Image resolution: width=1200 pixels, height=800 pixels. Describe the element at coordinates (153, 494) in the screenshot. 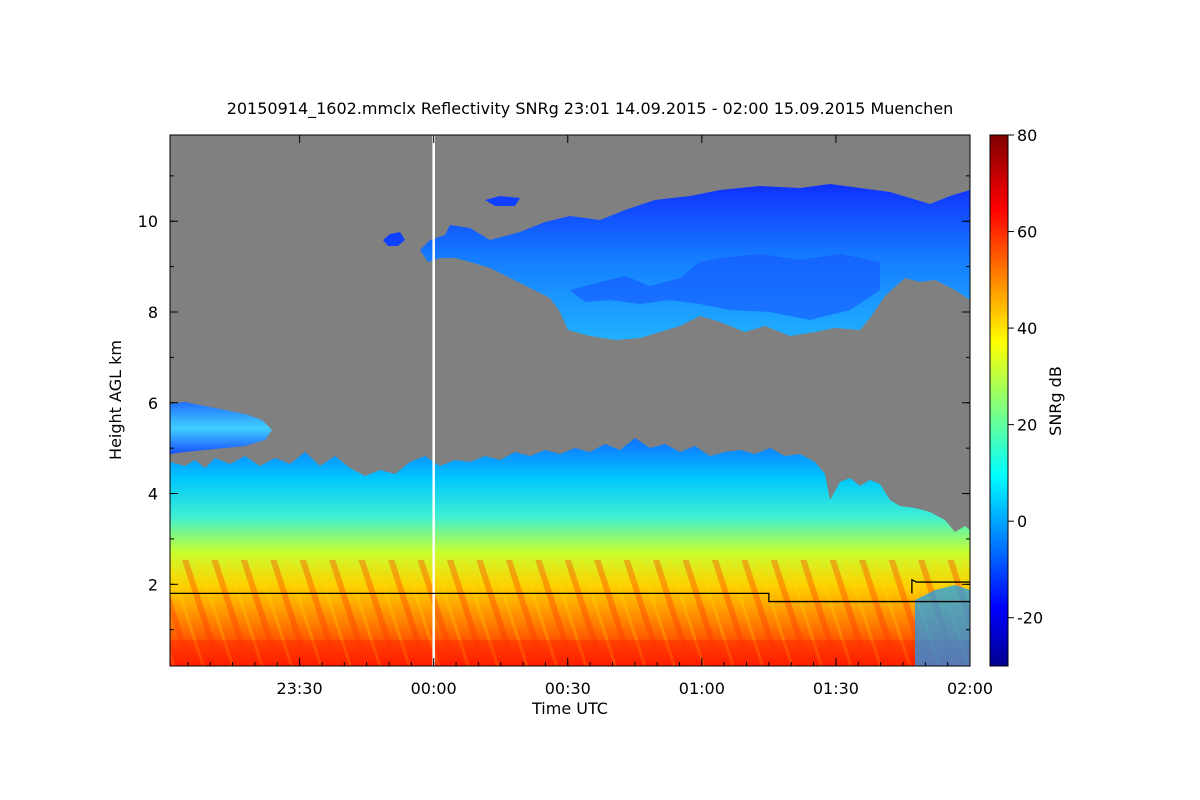

I see `y-tick-label: 4` at that location.